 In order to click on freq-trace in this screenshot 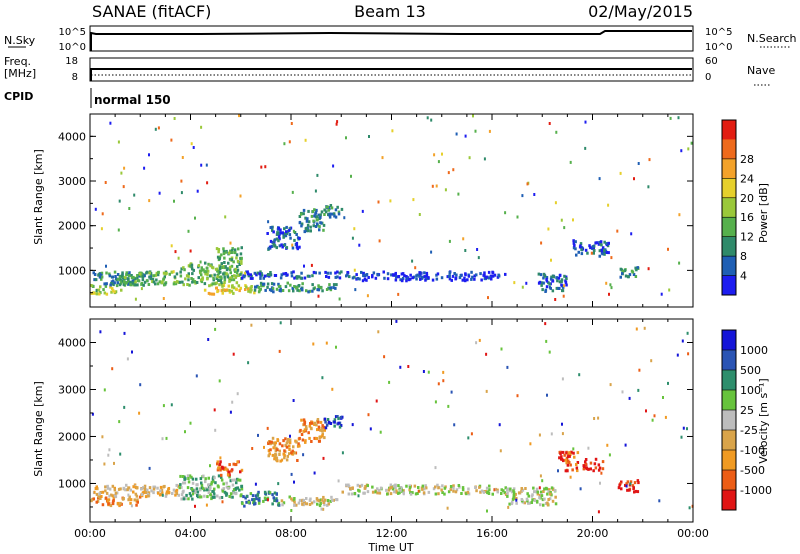, I will do `click(391, 74)`.